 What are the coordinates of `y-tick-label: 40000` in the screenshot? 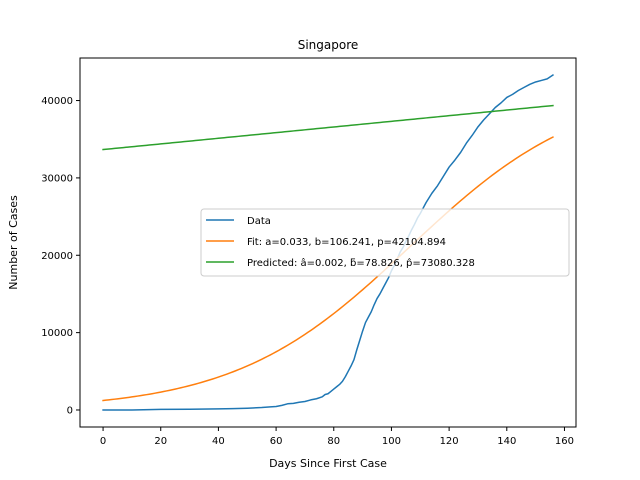 It's located at (57, 101).